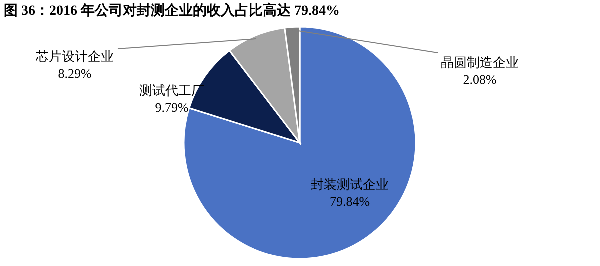 This screenshot has height=266, width=600. I want to click on slice-label: 晶圆制造企业, so click(480, 62).